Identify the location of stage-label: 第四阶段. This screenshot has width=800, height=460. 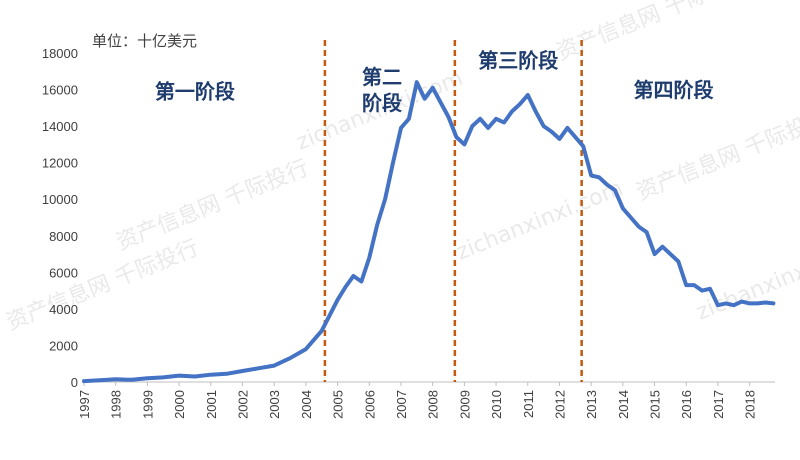
(674, 90).